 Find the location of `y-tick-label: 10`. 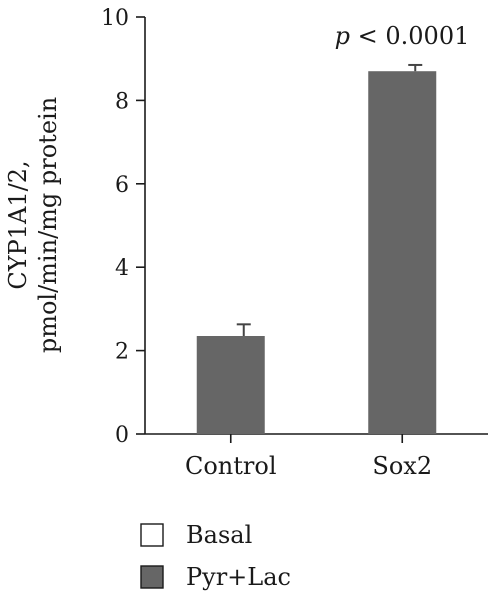

y-tick-label: 10 is located at coordinates (115, 18).